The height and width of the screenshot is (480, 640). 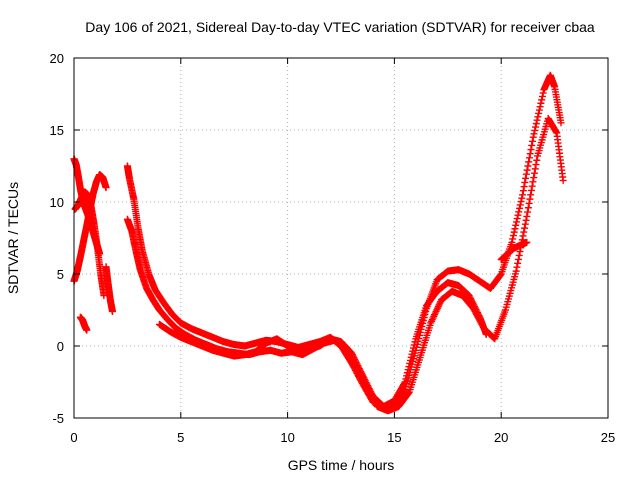 I want to click on x-tick-label: 10, so click(x=287, y=437).